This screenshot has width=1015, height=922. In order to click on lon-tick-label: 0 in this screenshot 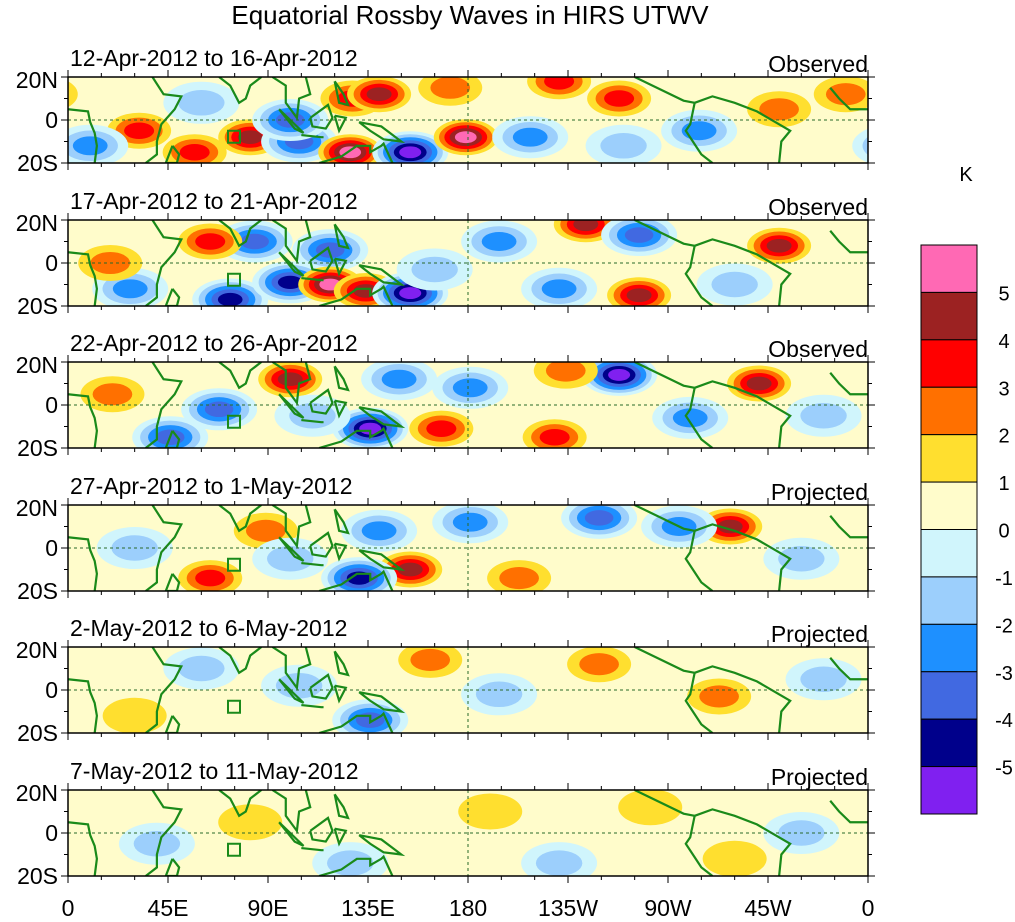, I will do `click(868, 908)`.